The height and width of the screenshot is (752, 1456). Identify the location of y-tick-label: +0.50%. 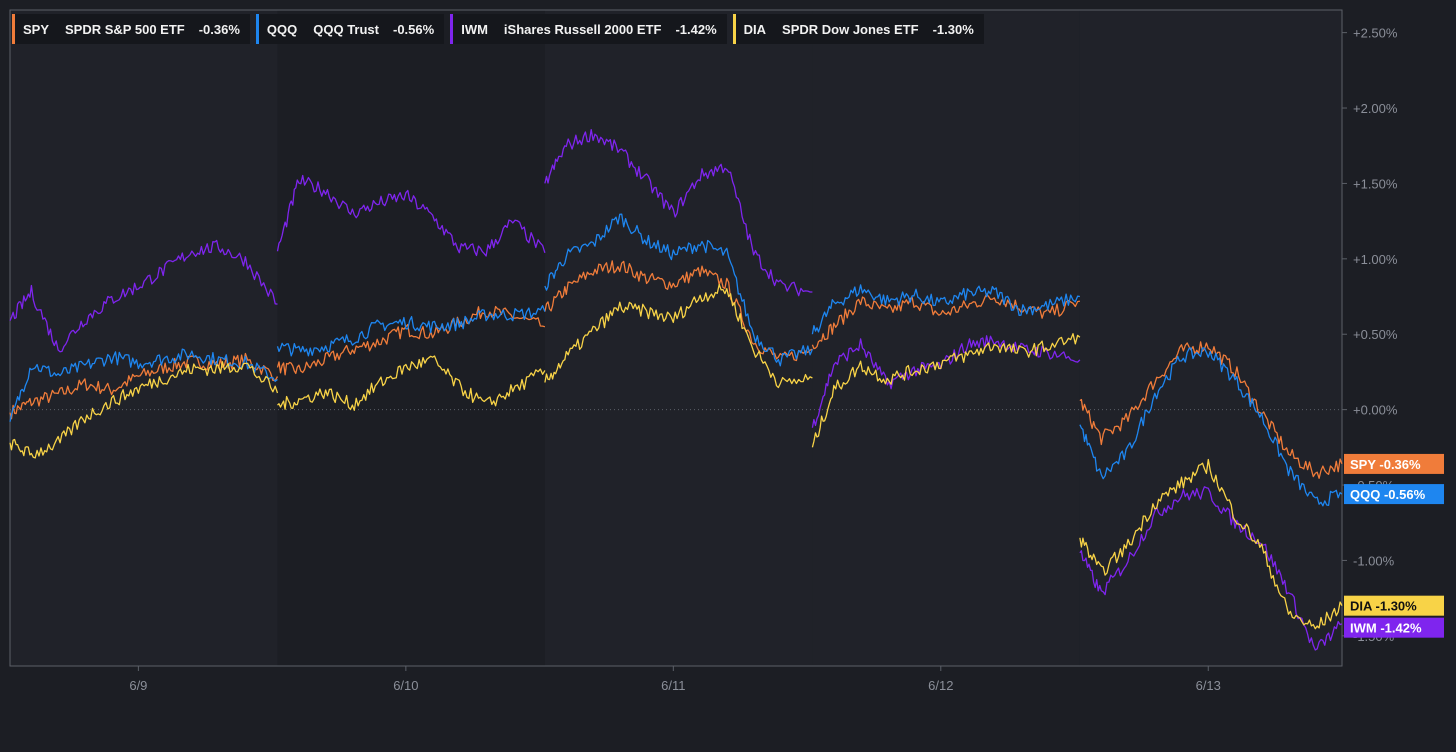
(1375, 334).